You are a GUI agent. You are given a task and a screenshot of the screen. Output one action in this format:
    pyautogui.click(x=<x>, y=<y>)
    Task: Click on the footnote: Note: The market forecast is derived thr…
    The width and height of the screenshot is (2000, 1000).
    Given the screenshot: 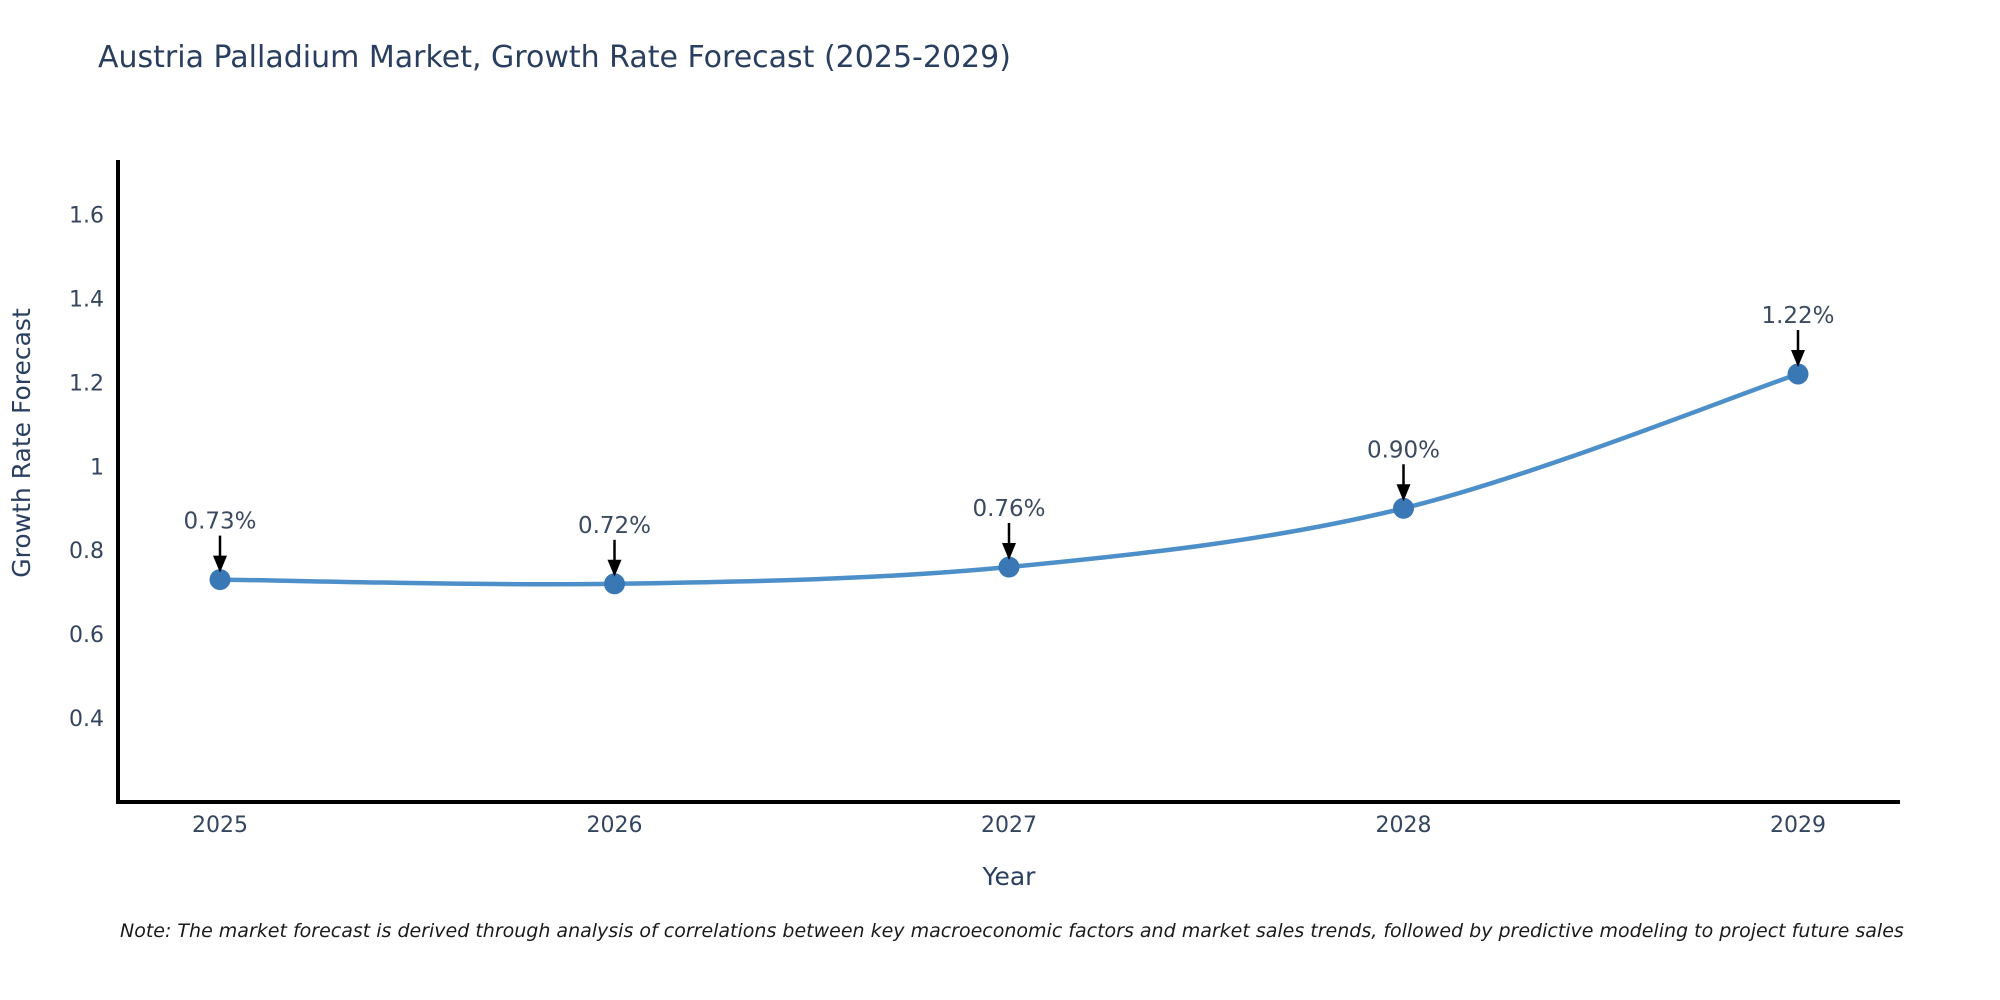 What is the action you would take?
    pyautogui.click(x=1012, y=931)
    